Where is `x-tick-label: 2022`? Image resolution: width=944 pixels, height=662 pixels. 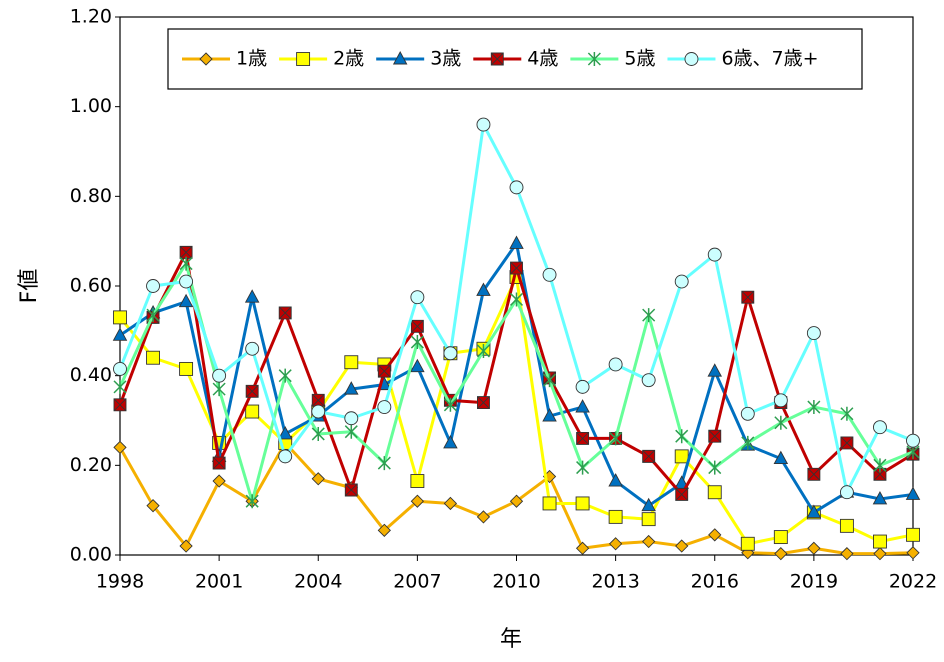 x-tick-label: 2022 is located at coordinates (913, 582).